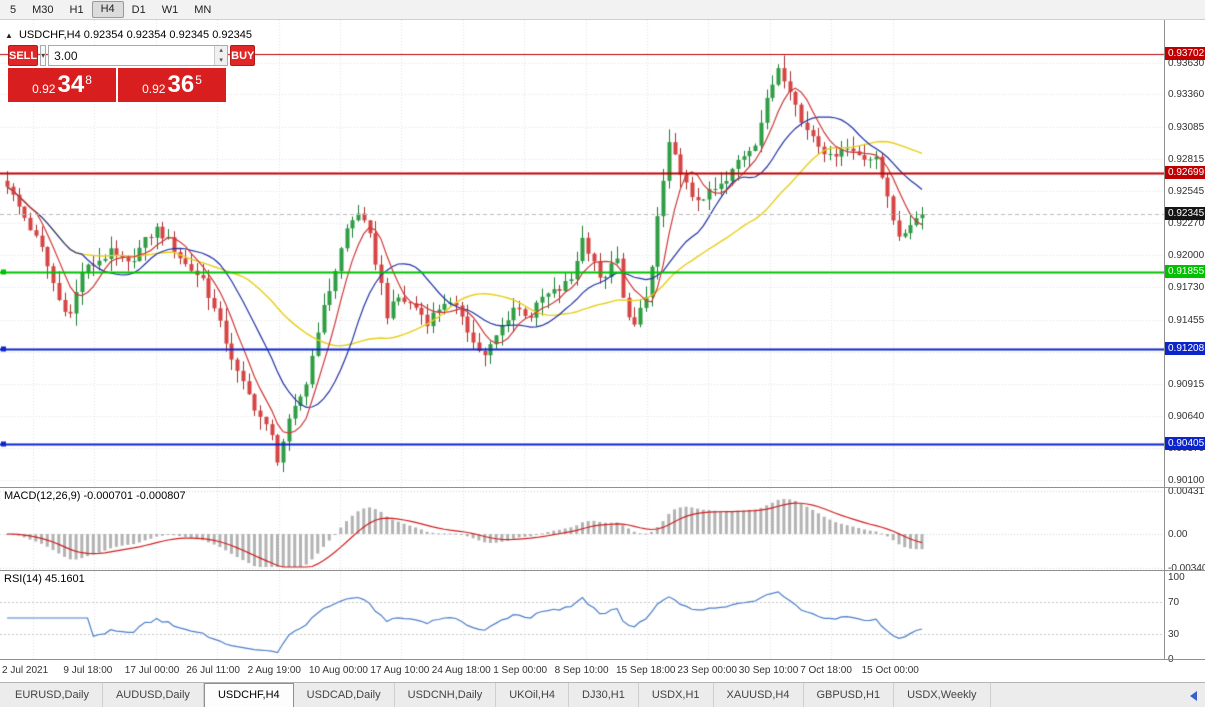 The image size is (1205, 707). What do you see at coordinates (849, 695) in the screenshot?
I see `chart-tab-gbpusd-h1: GBPUSD,H1` at bounding box center [849, 695].